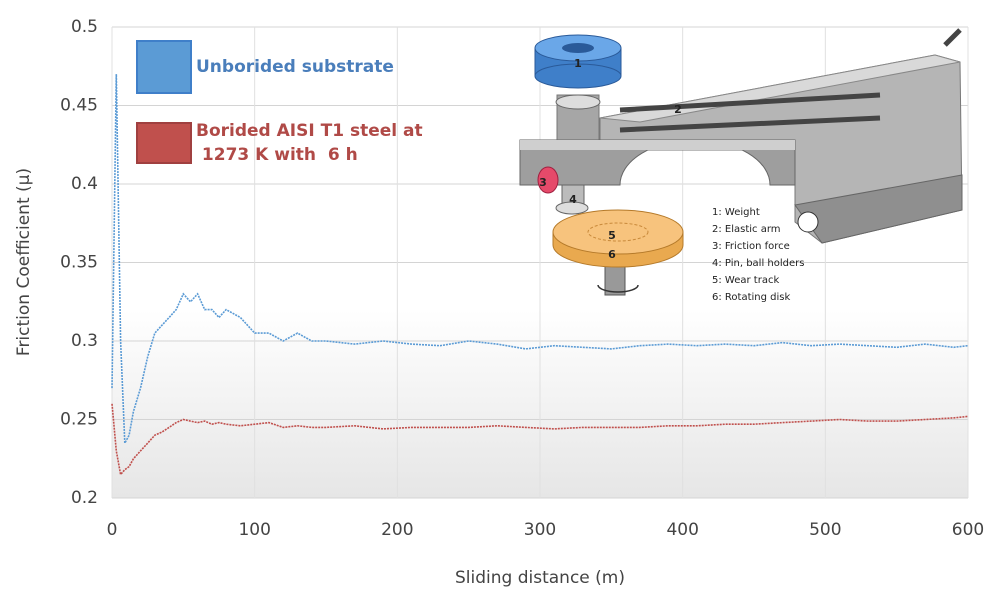 This screenshot has width=993, height=592. Describe the element at coordinates (612, 235) in the screenshot. I see `part-number: 5` at that location.